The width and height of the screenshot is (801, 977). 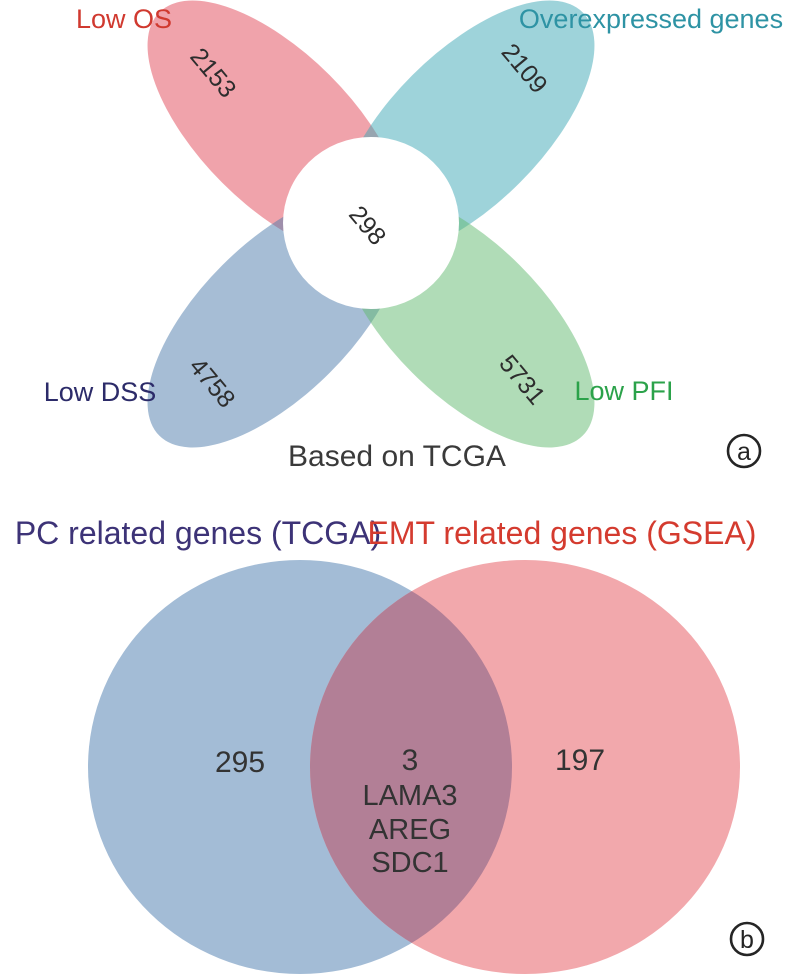 I want to click on panel-b-tag-letter: b, so click(x=747, y=940).